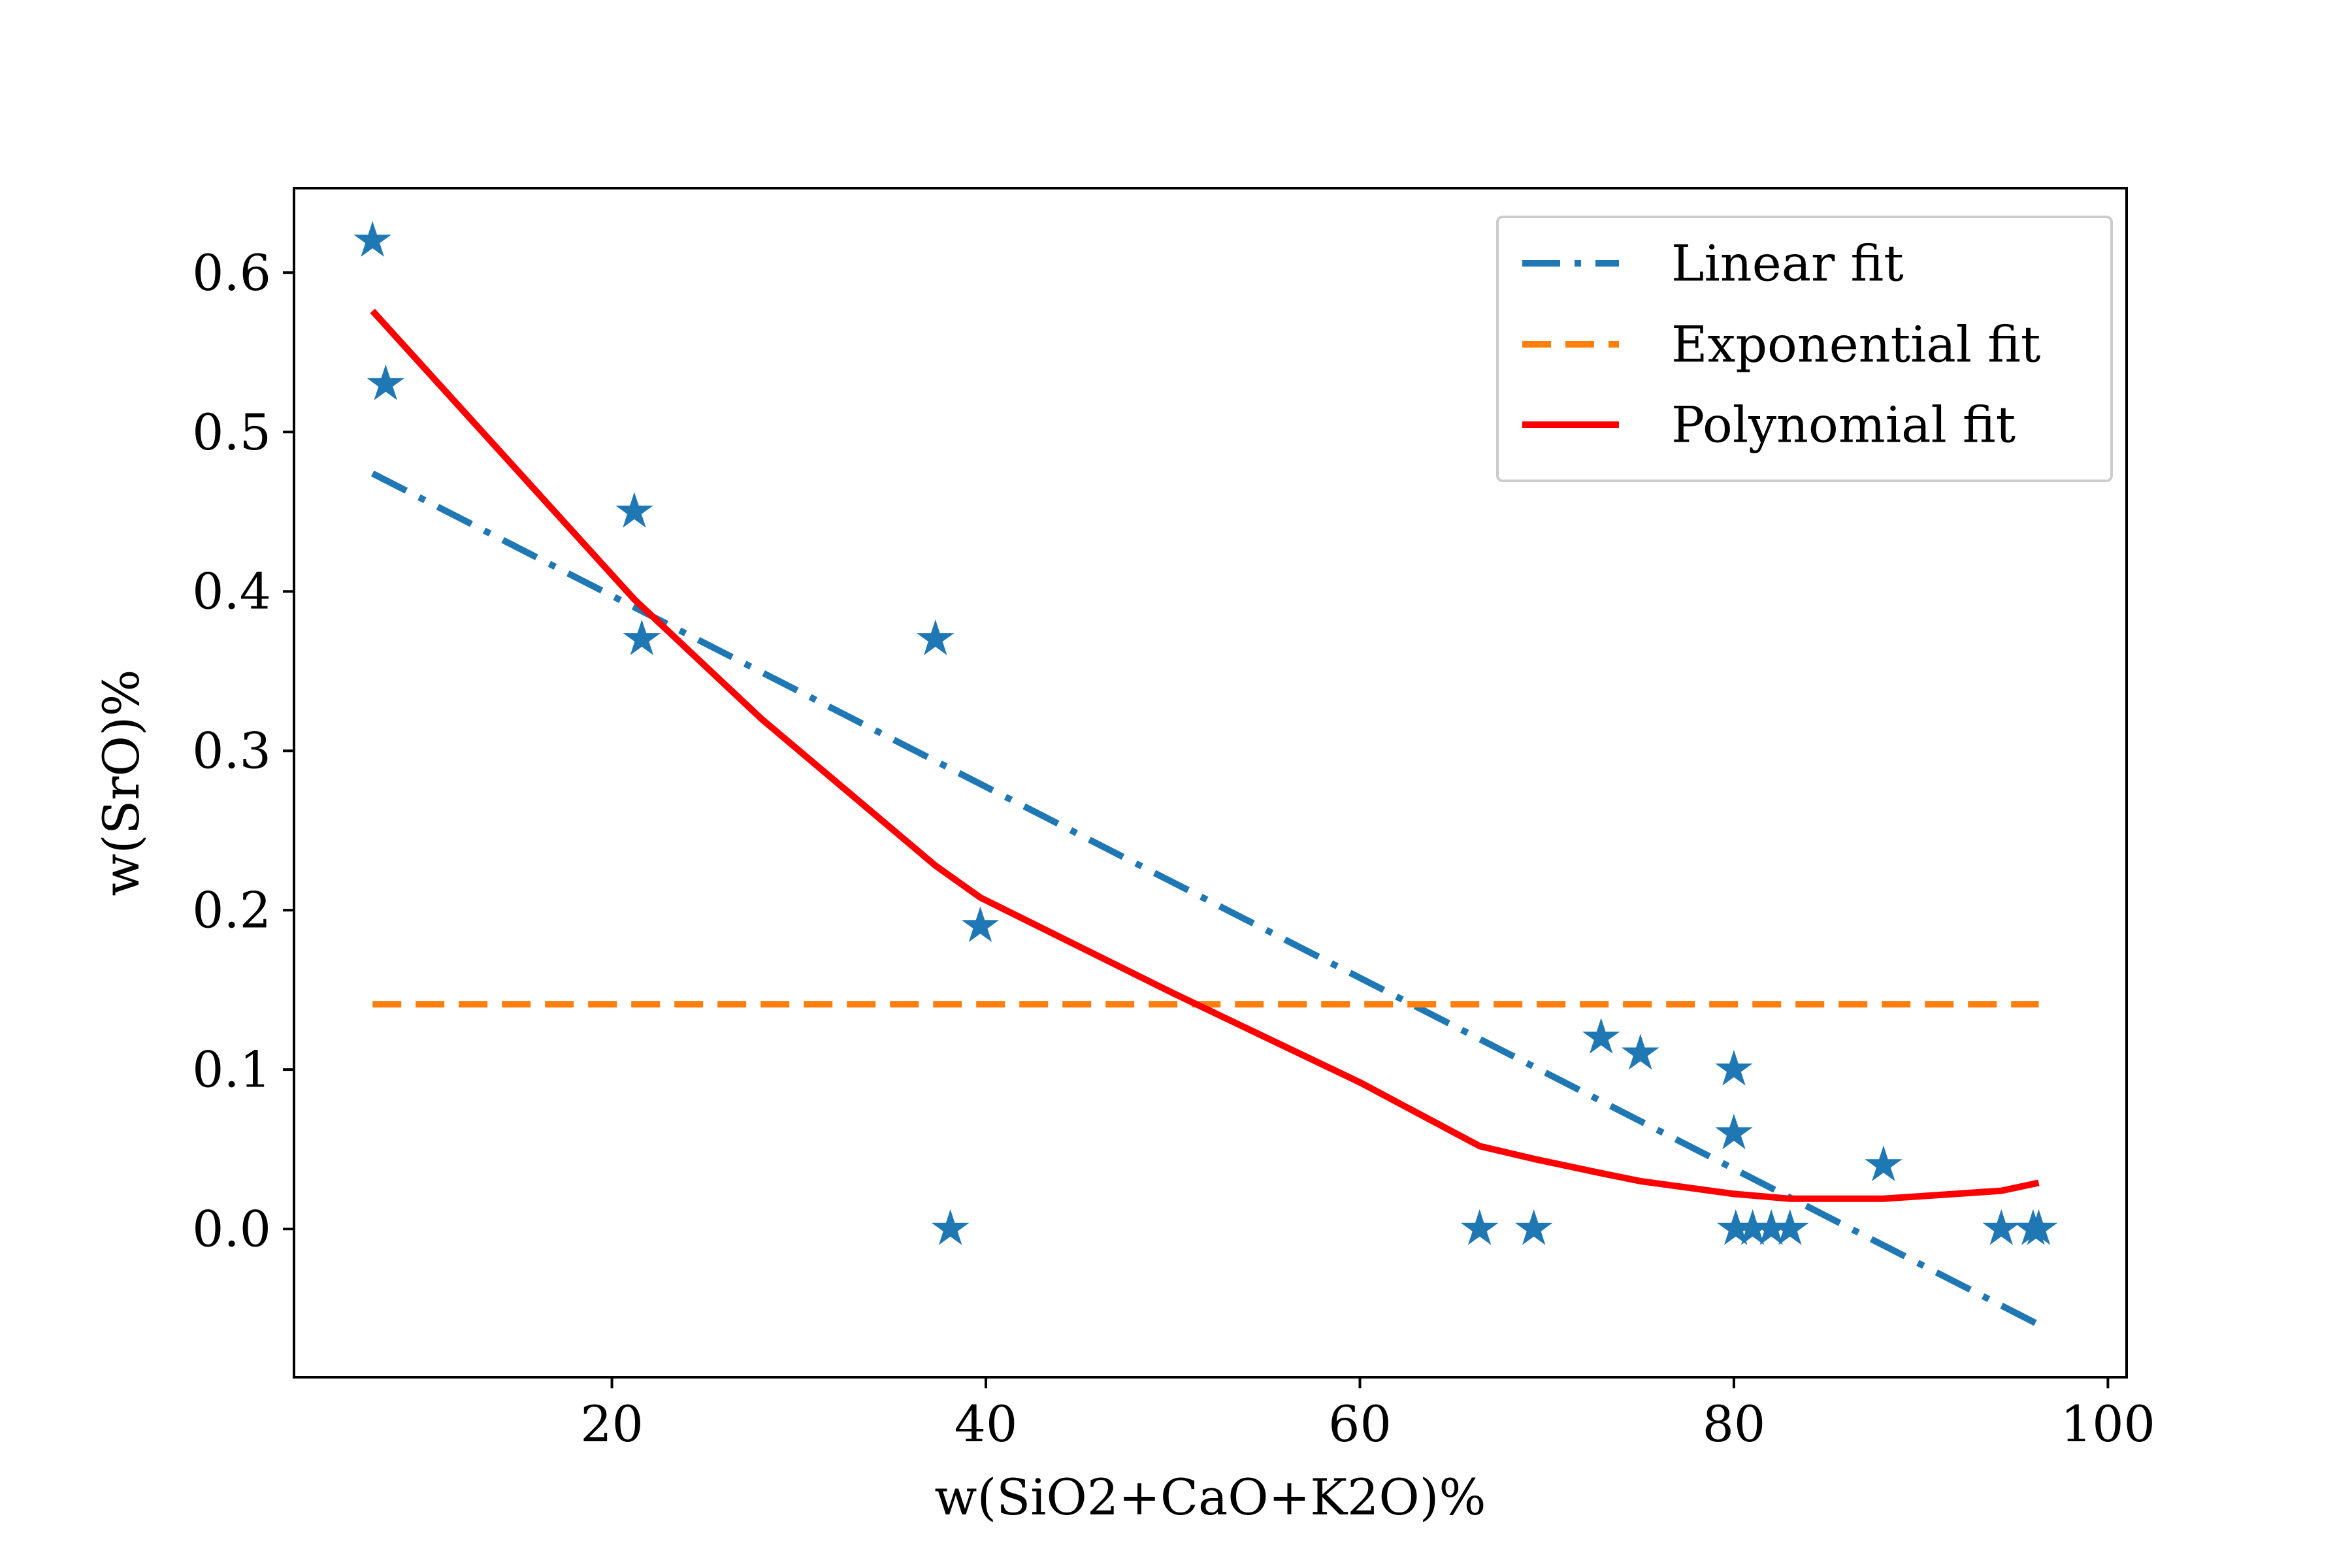  I want to click on legend-label-linear-fit: Linear fit, so click(1787, 264).